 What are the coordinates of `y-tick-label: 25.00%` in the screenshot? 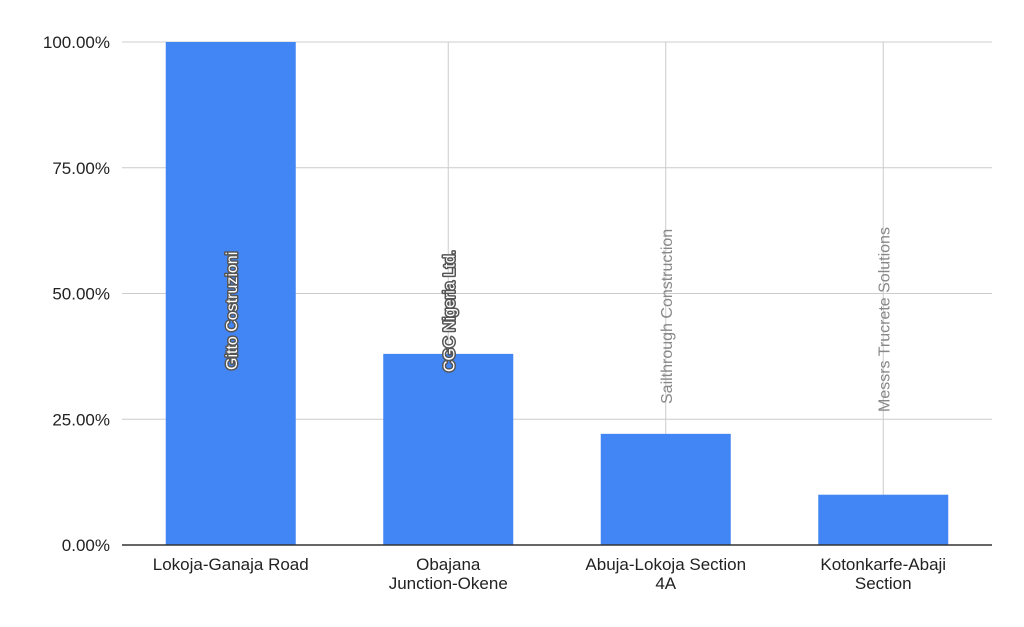 It's located at (81, 419).